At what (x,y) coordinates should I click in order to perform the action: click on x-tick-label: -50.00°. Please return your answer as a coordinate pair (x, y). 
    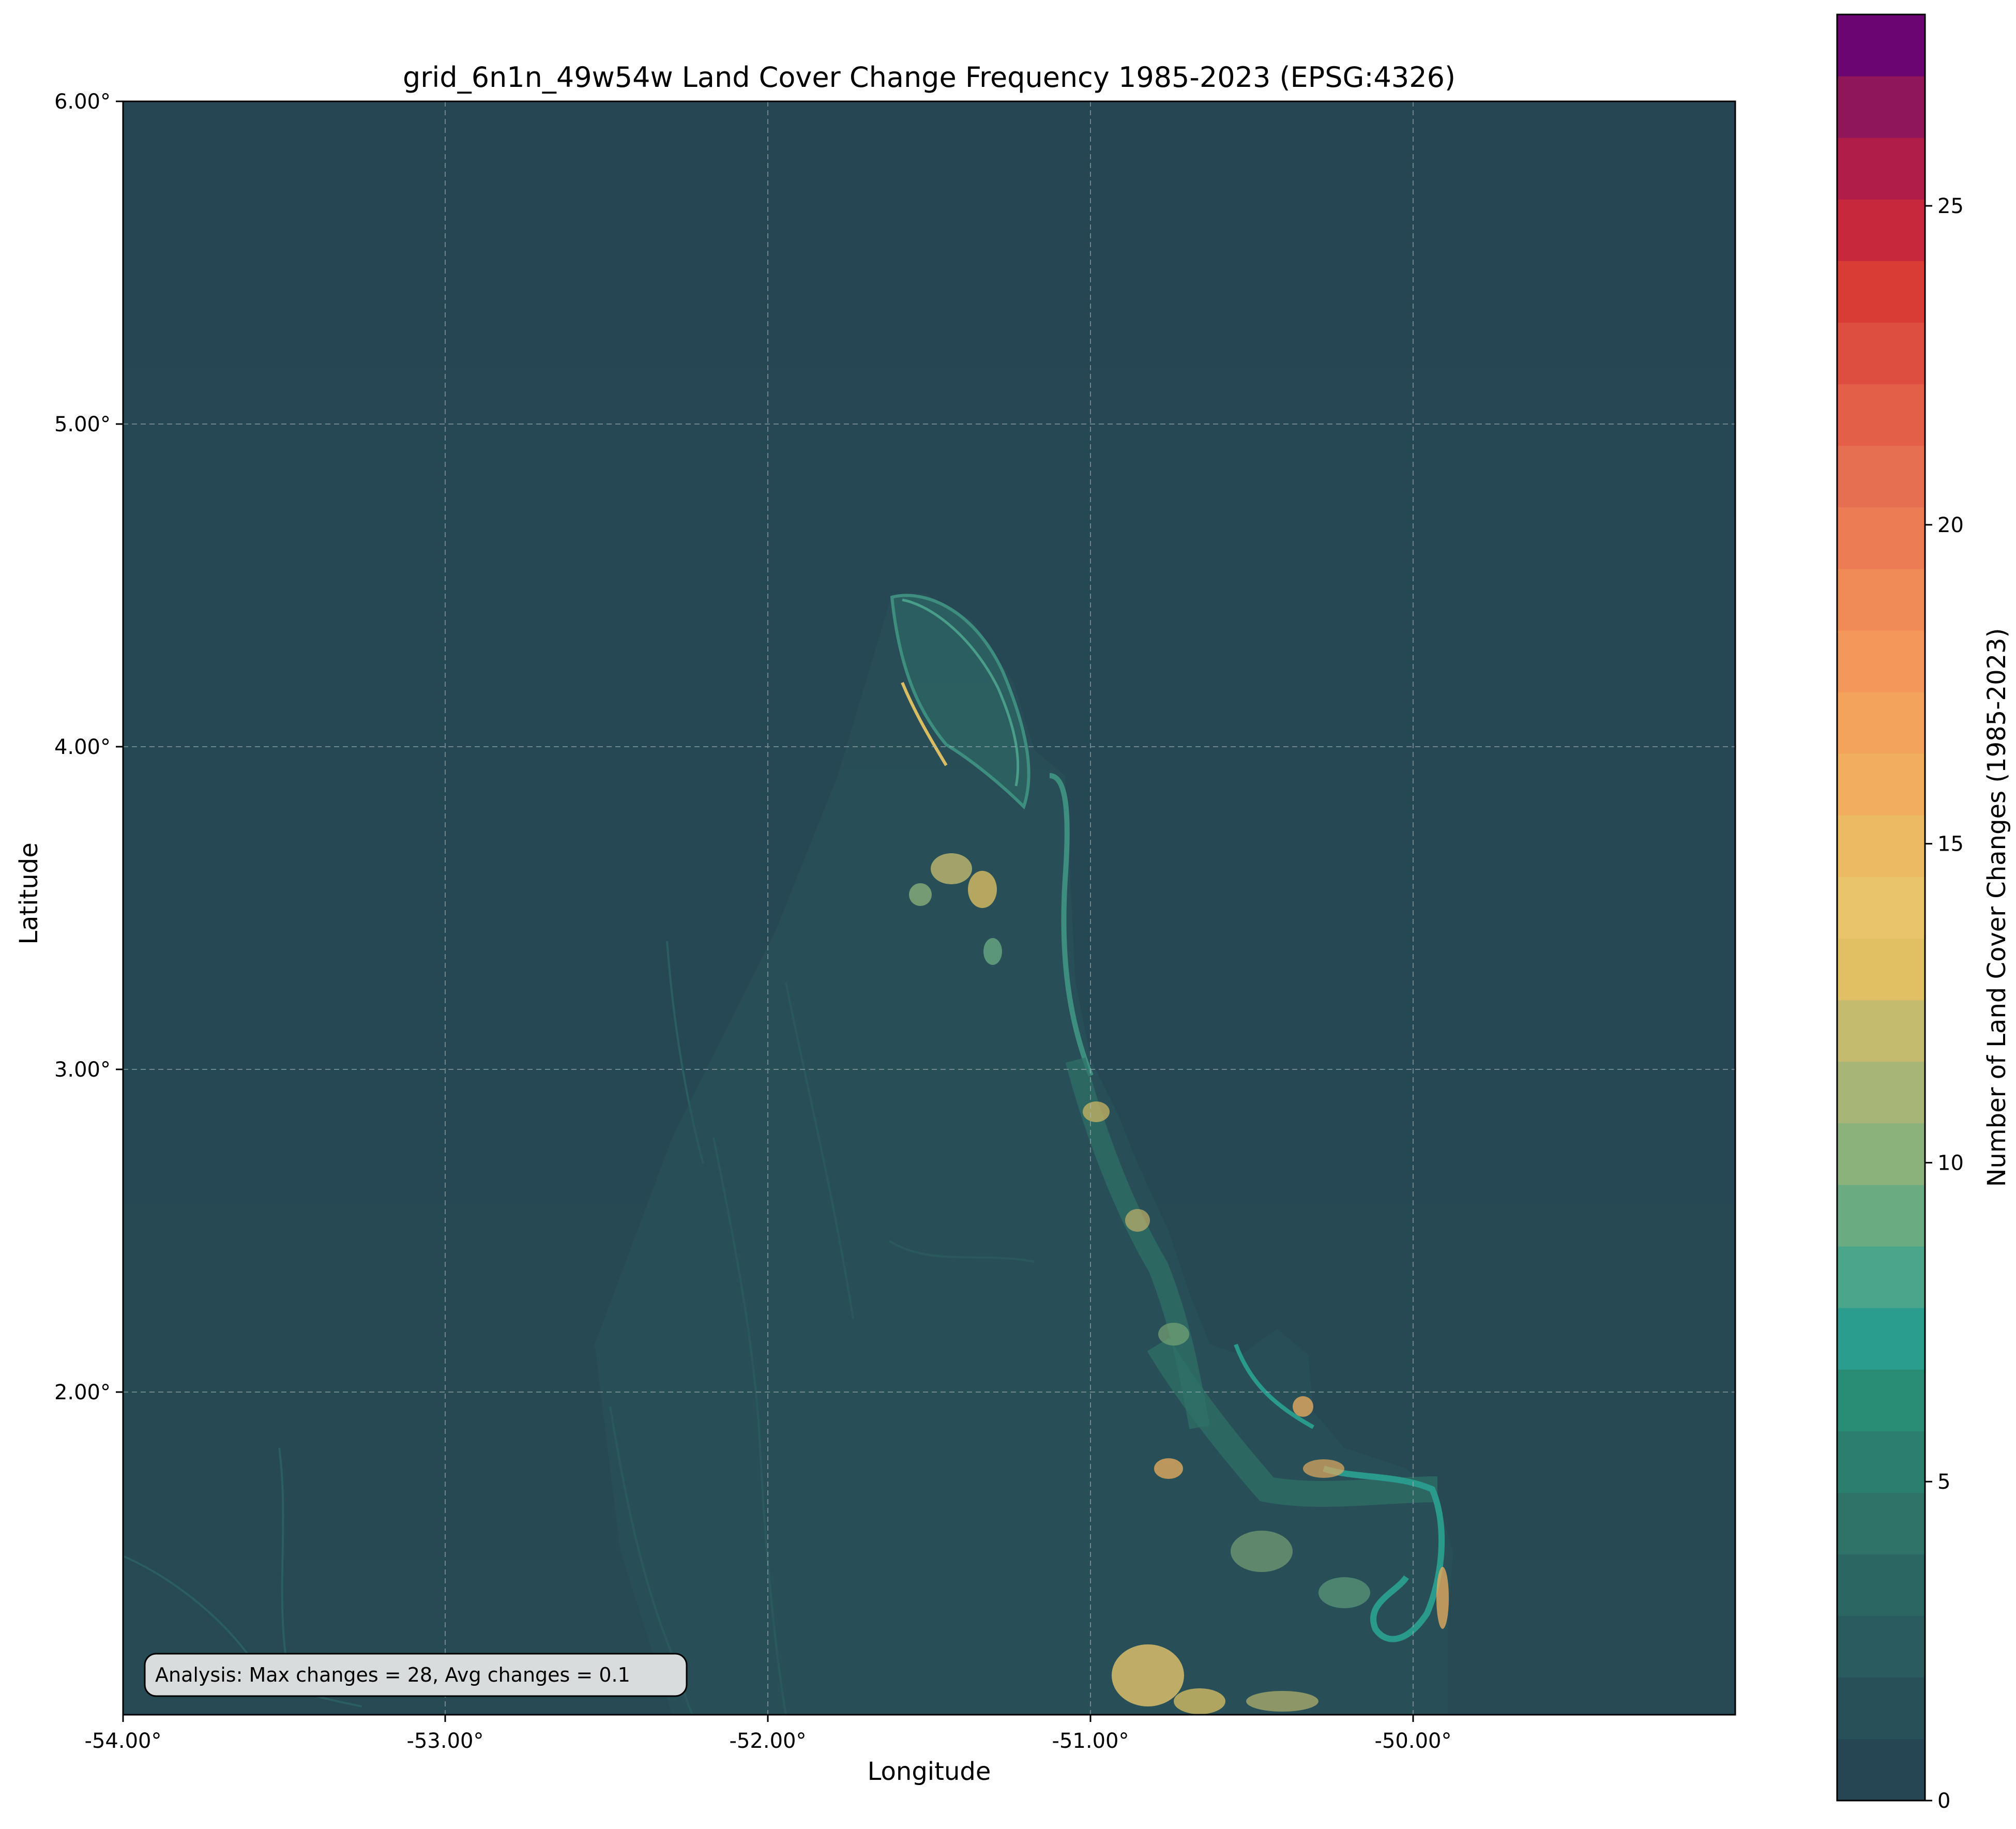
    Looking at the image, I should click on (1413, 1741).